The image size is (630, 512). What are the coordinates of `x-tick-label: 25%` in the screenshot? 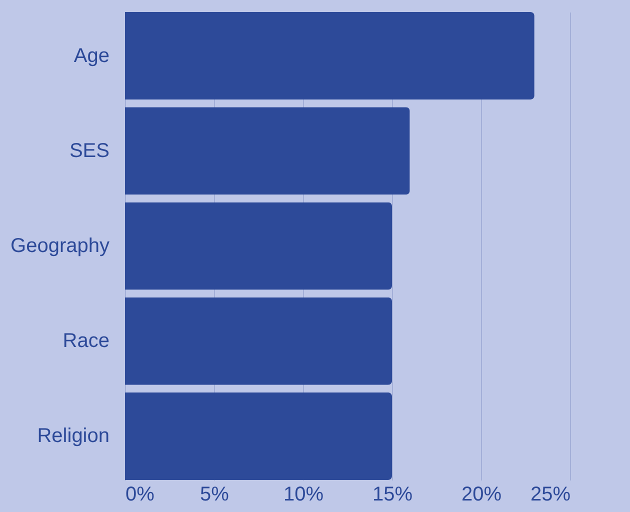 It's located at (550, 495).